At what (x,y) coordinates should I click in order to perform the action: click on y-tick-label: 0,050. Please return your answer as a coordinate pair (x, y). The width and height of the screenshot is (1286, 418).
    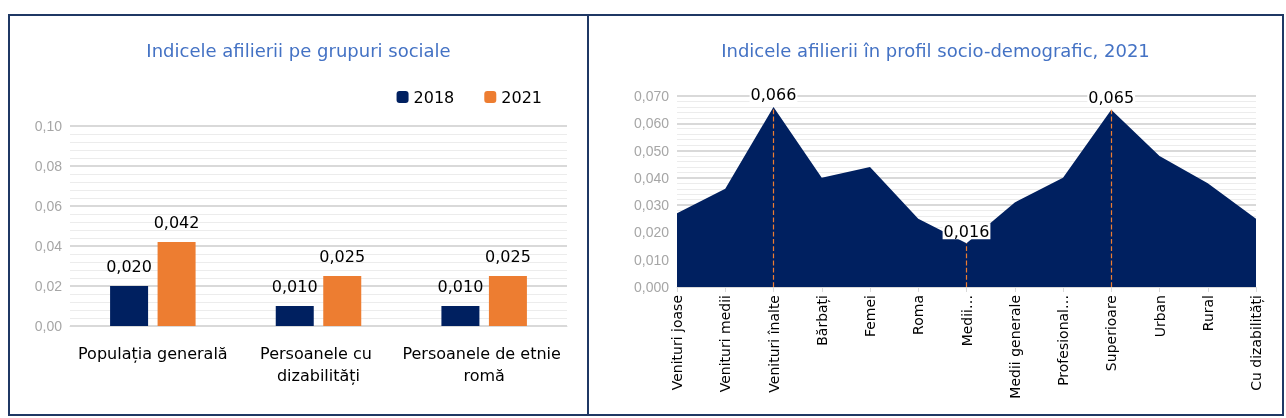
    Looking at the image, I should click on (651, 150).